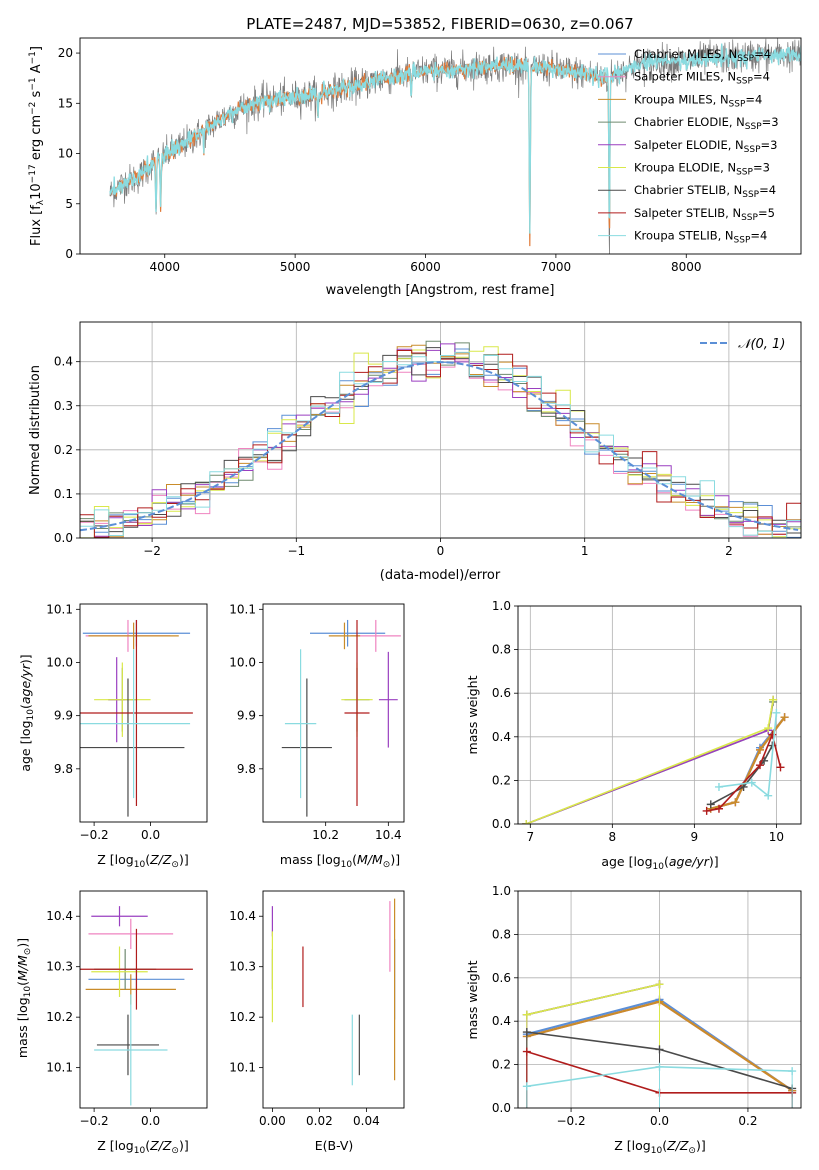 Image resolution: width=819 pixels, height=1170 pixels. Describe the element at coordinates (700, 237) in the screenshot. I see `legend-entry: Kroupa STELIB, NSSP=4` at that location.